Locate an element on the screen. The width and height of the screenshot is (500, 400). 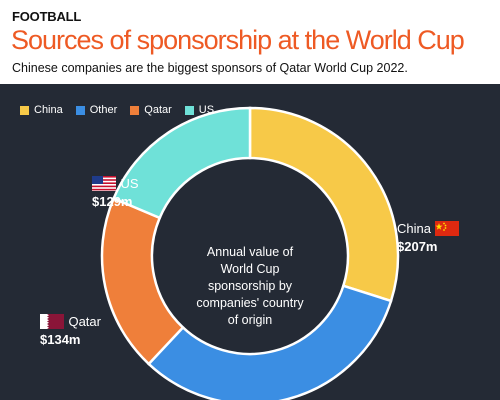
legend-item-qatar: Qatar is located at coordinates (151, 110).